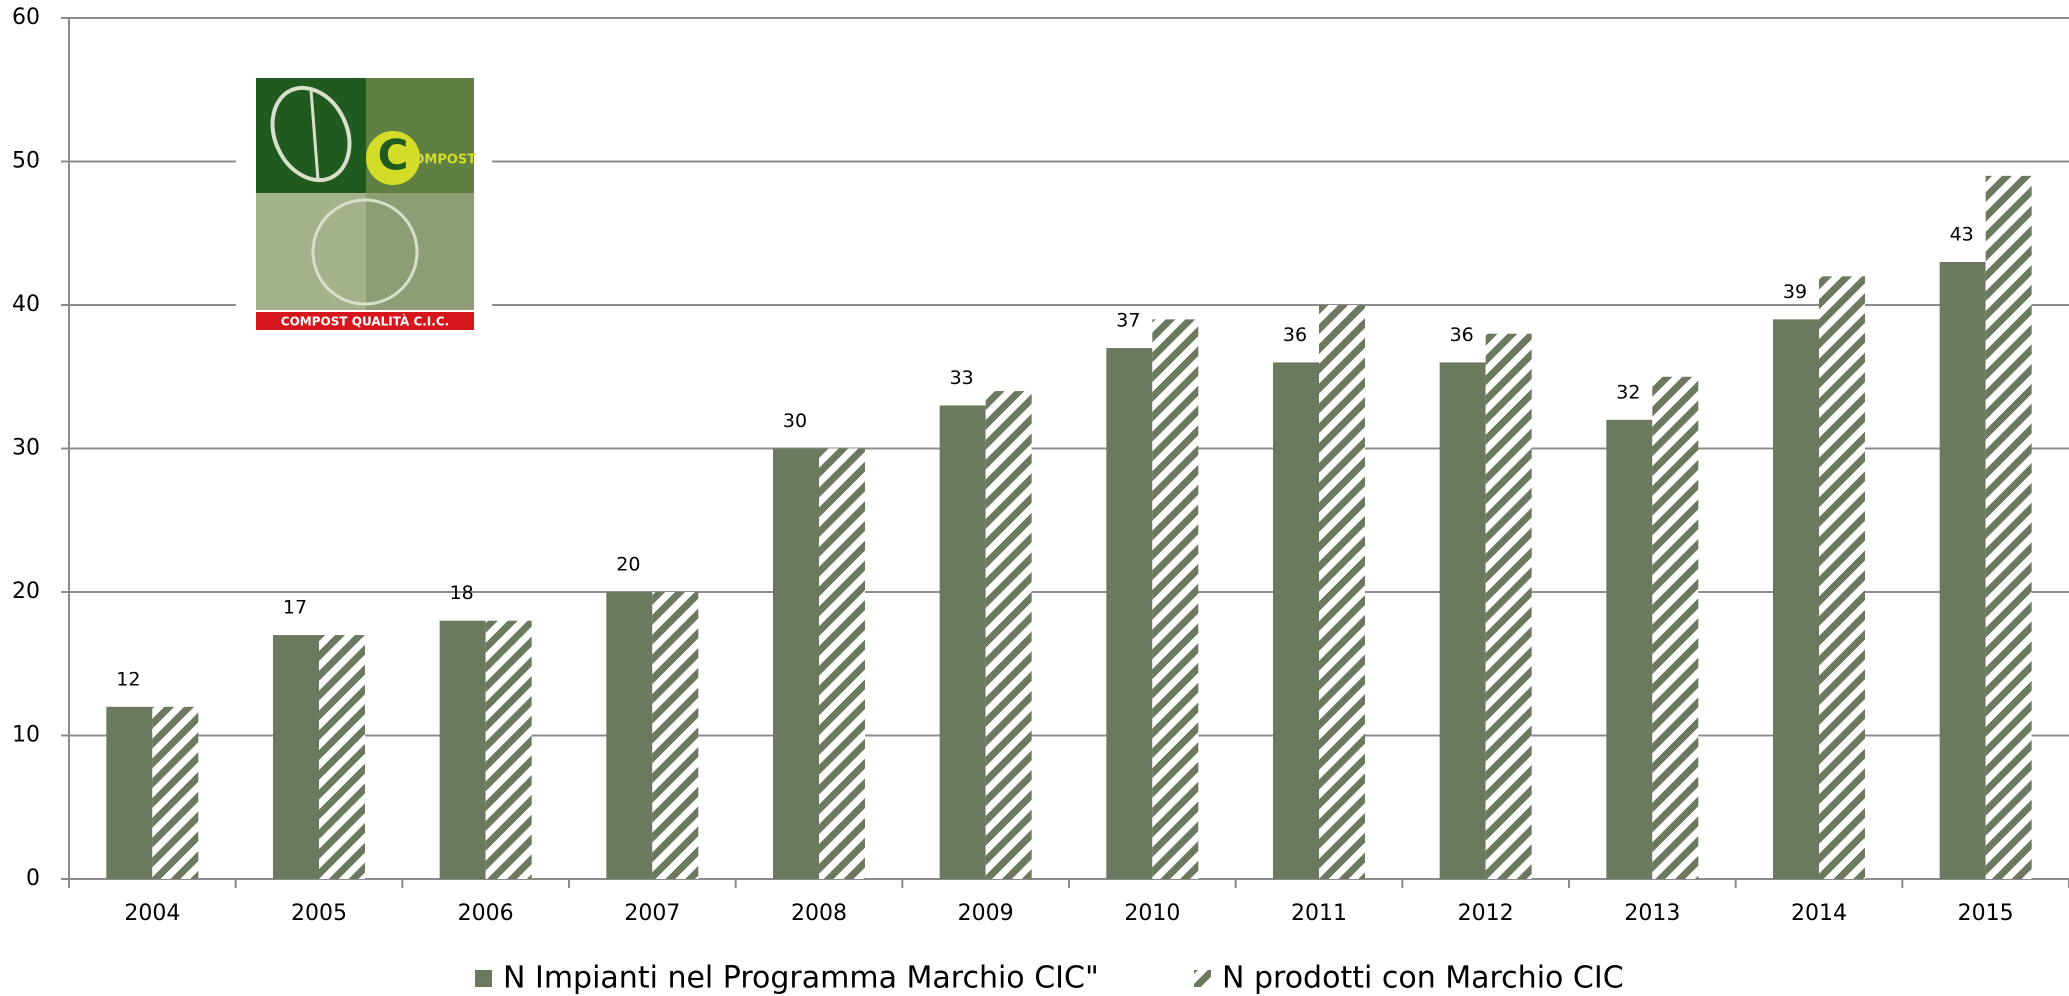 The width and height of the screenshot is (2069, 996). What do you see at coordinates (26, 17) in the screenshot?
I see `y-tick-label: 60` at bounding box center [26, 17].